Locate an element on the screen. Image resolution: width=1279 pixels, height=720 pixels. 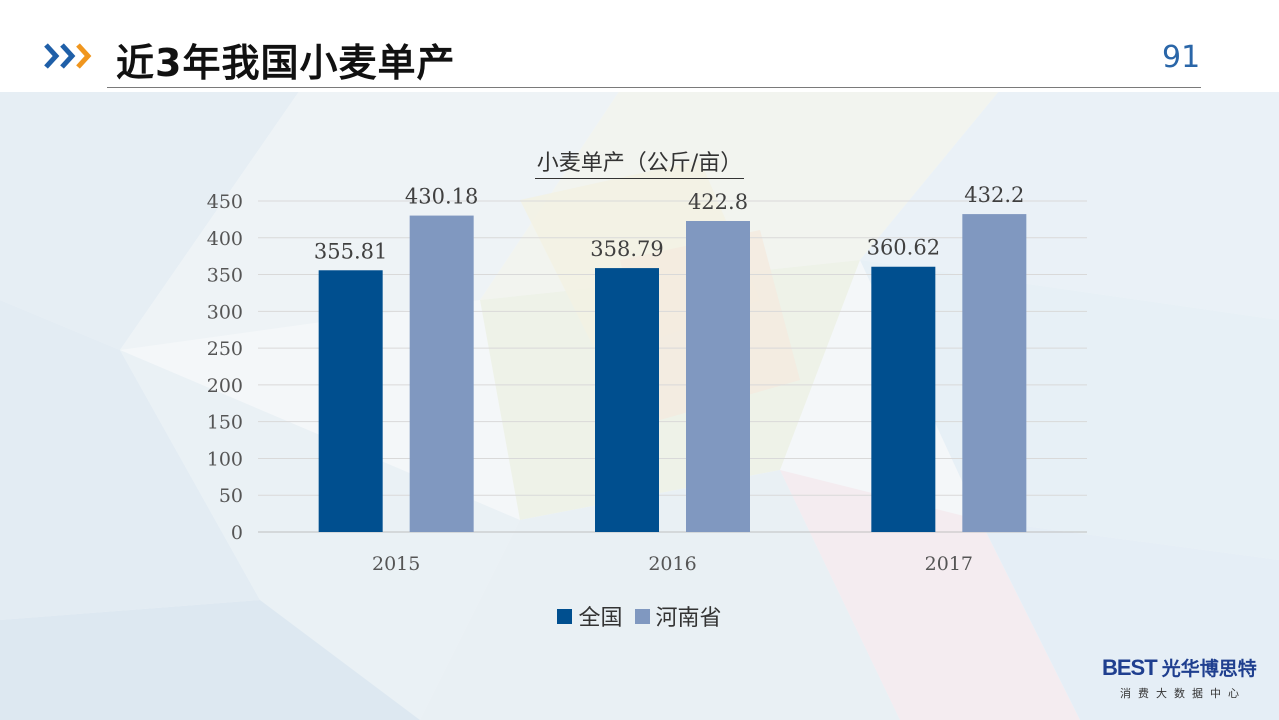
slide-title: 近3年我国小麦单产 is located at coordinates (286, 63).